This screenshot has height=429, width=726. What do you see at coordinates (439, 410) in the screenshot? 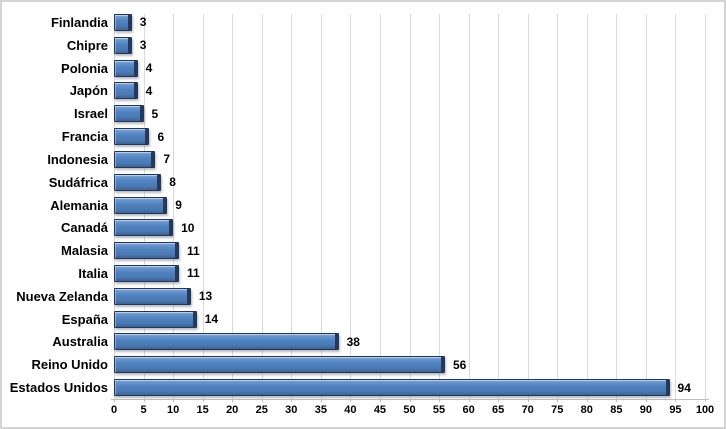
I see `x-axis-tick-label: 55` at bounding box center [439, 410].